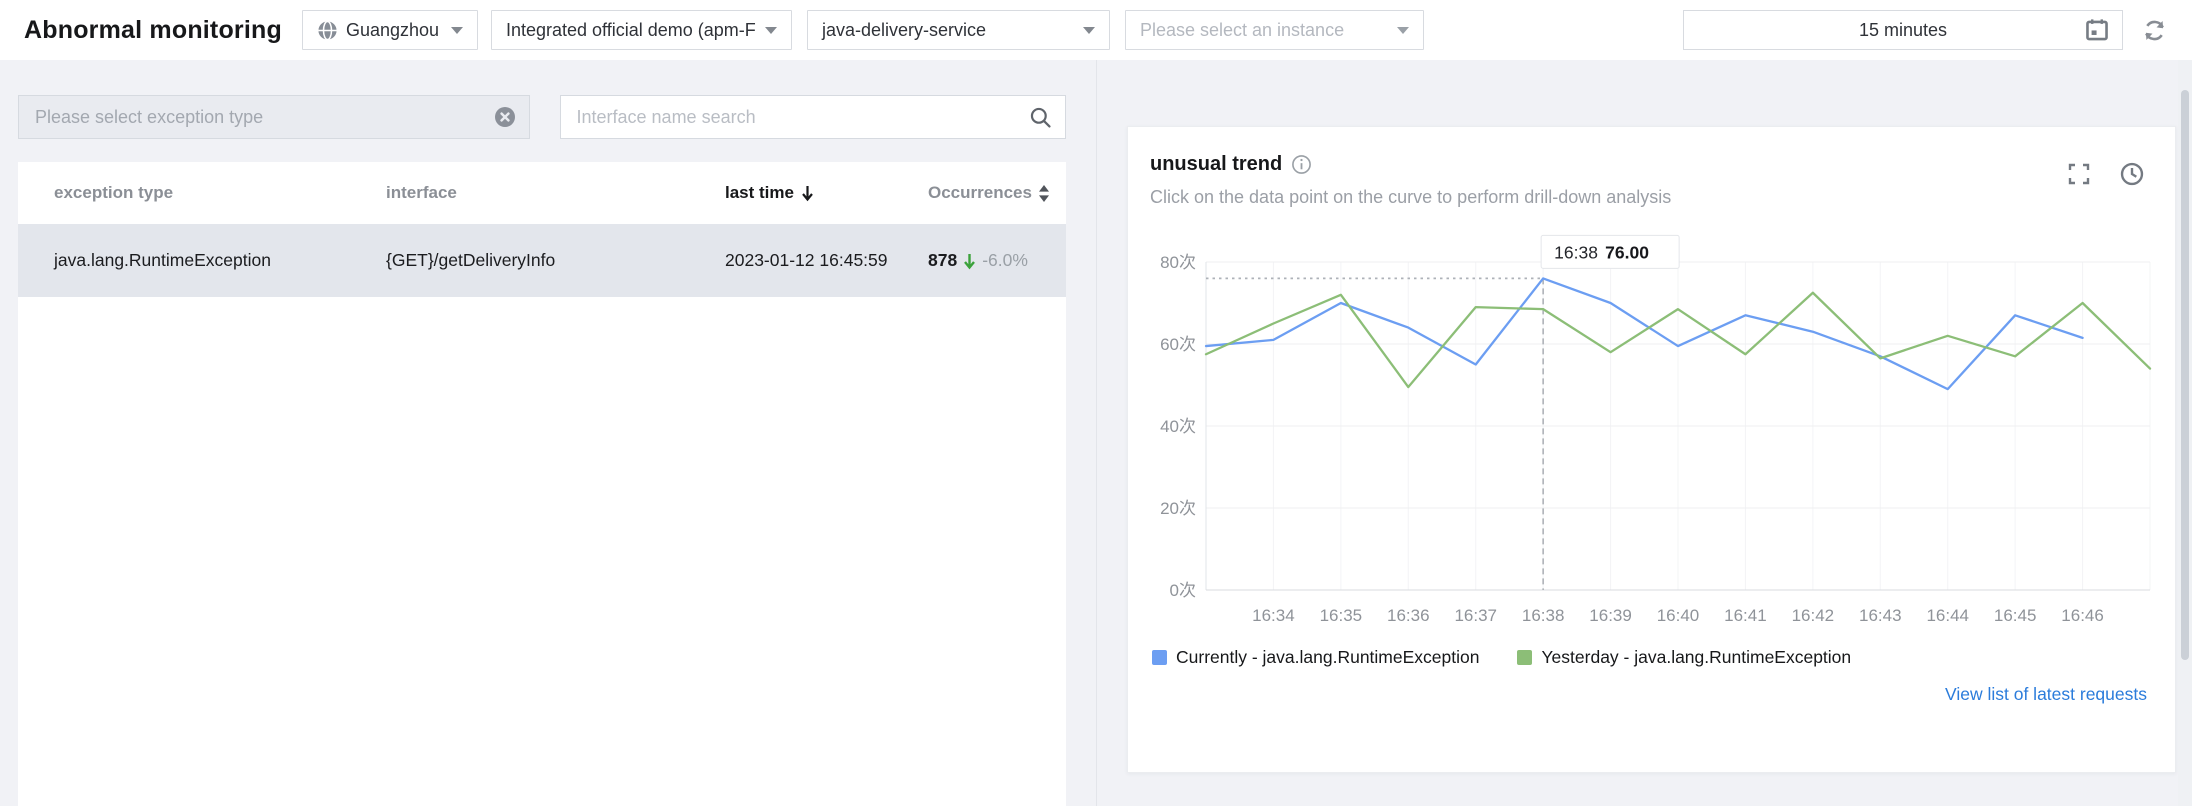 The image size is (2192, 806). What do you see at coordinates (806, 260) in the screenshot?
I see `cell-last-time: 2023-01-12 16:45:59` at bounding box center [806, 260].